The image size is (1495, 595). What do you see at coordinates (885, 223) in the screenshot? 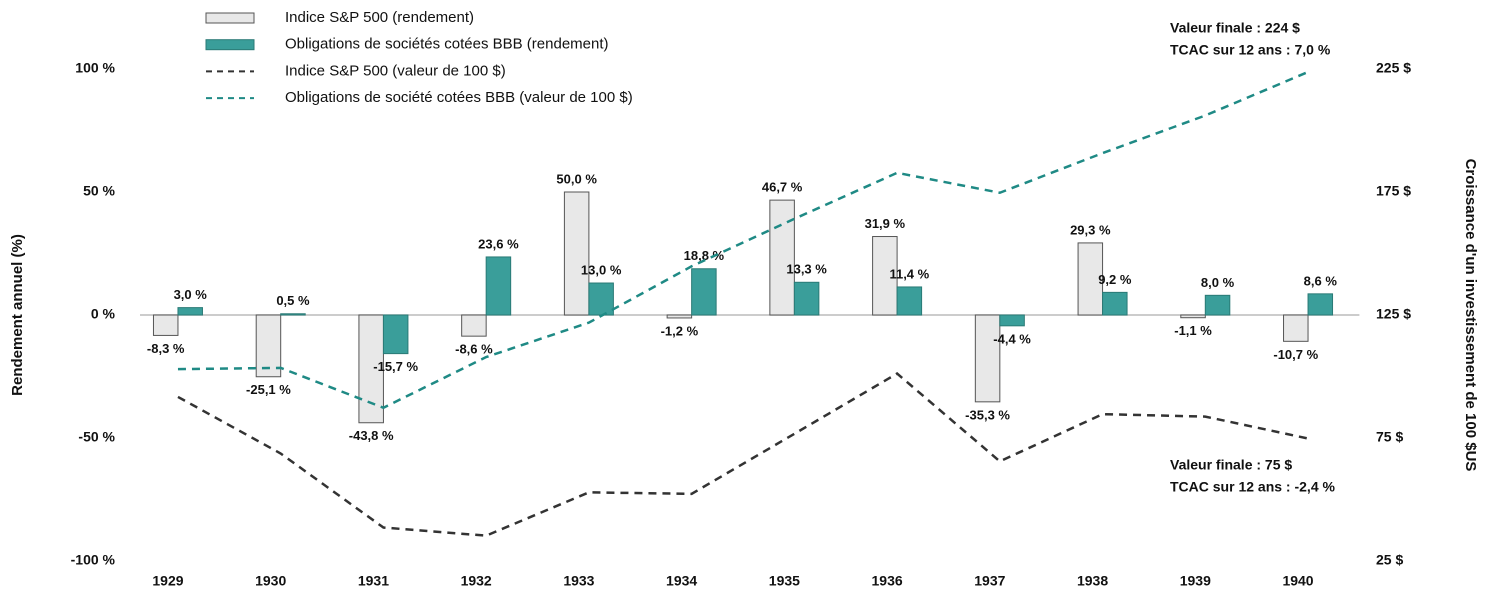
I see `data-label: 31,9 %` at bounding box center [885, 223].